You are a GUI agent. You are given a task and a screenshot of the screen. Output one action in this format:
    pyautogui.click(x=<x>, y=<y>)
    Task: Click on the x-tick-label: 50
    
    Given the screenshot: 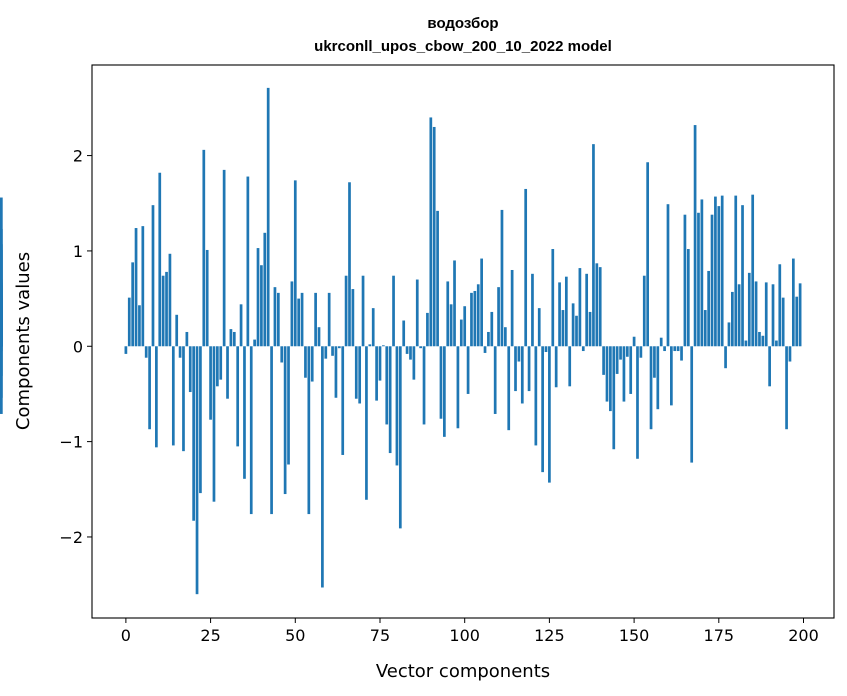 What is the action you would take?
    pyautogui.click(x=295, y=635)
    